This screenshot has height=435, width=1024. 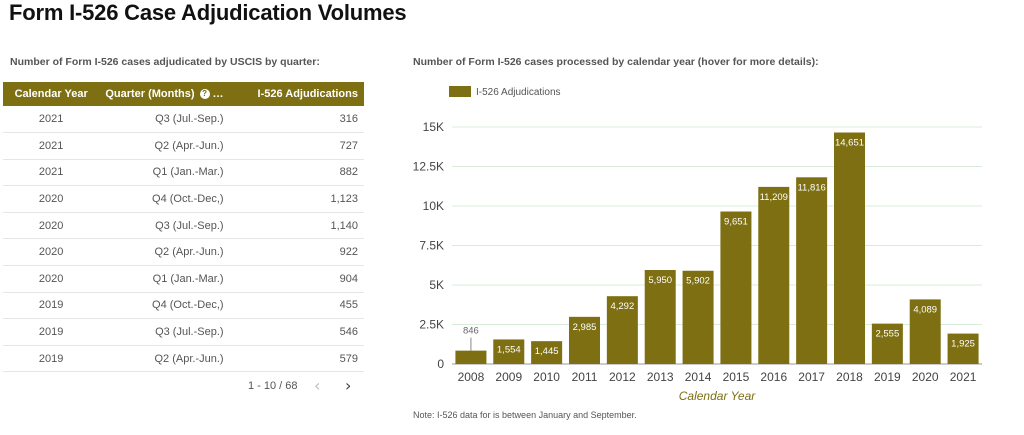 What do you see at coordinates (698, 281) in the screenshot?
I see `data-label: 5,902` at bounding box center [698, 281].